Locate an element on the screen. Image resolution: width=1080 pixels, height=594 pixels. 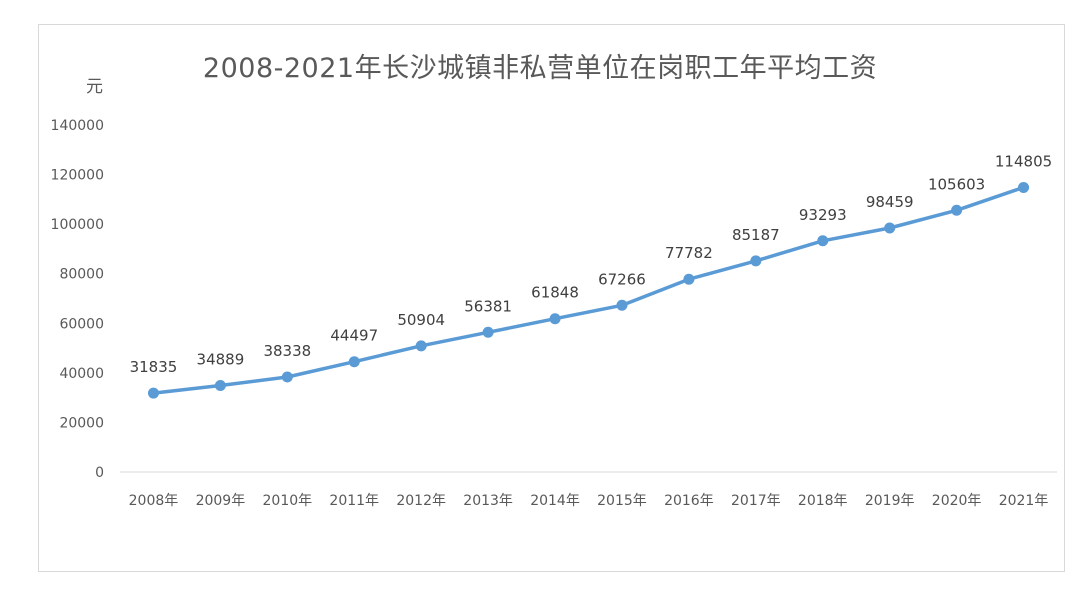
x-tick-label: 2014年 is located at coordinates (555, 501).